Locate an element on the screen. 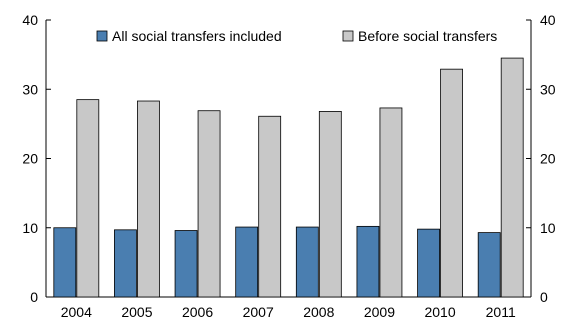 The width and height of the screenshot is (566, 324). left-y-tick-label: 20 is located at coordinates (30, 159).